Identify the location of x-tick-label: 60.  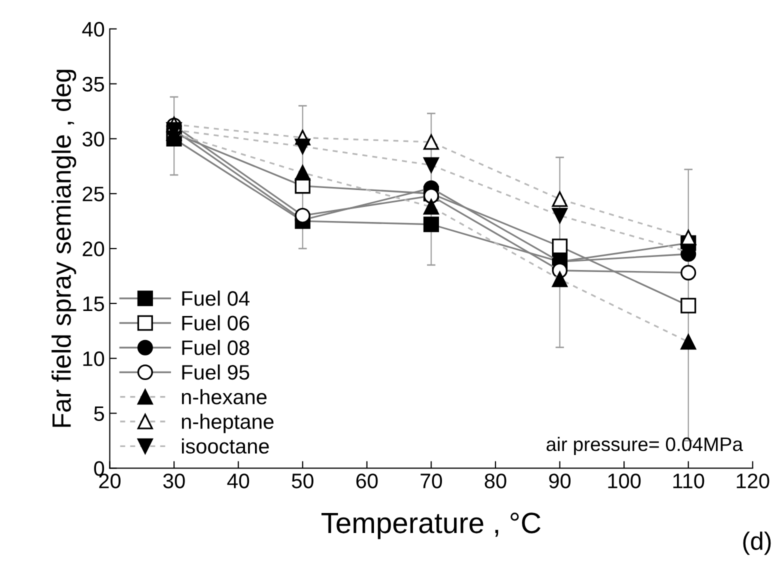
(367, 481).